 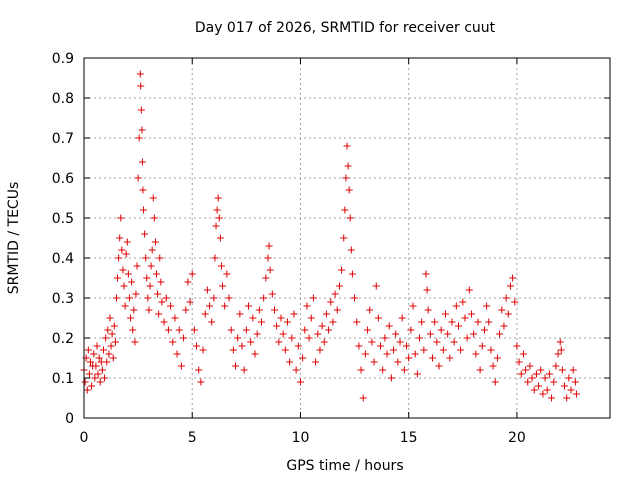 What do you see at coordinates (63, 239) in the screenshot?
I see `y-tick-labels: 0 0.1 0.2 0.3 0.4 0.5 0.6 0.7 0.8 0.9` at bounding box center [63, 239].